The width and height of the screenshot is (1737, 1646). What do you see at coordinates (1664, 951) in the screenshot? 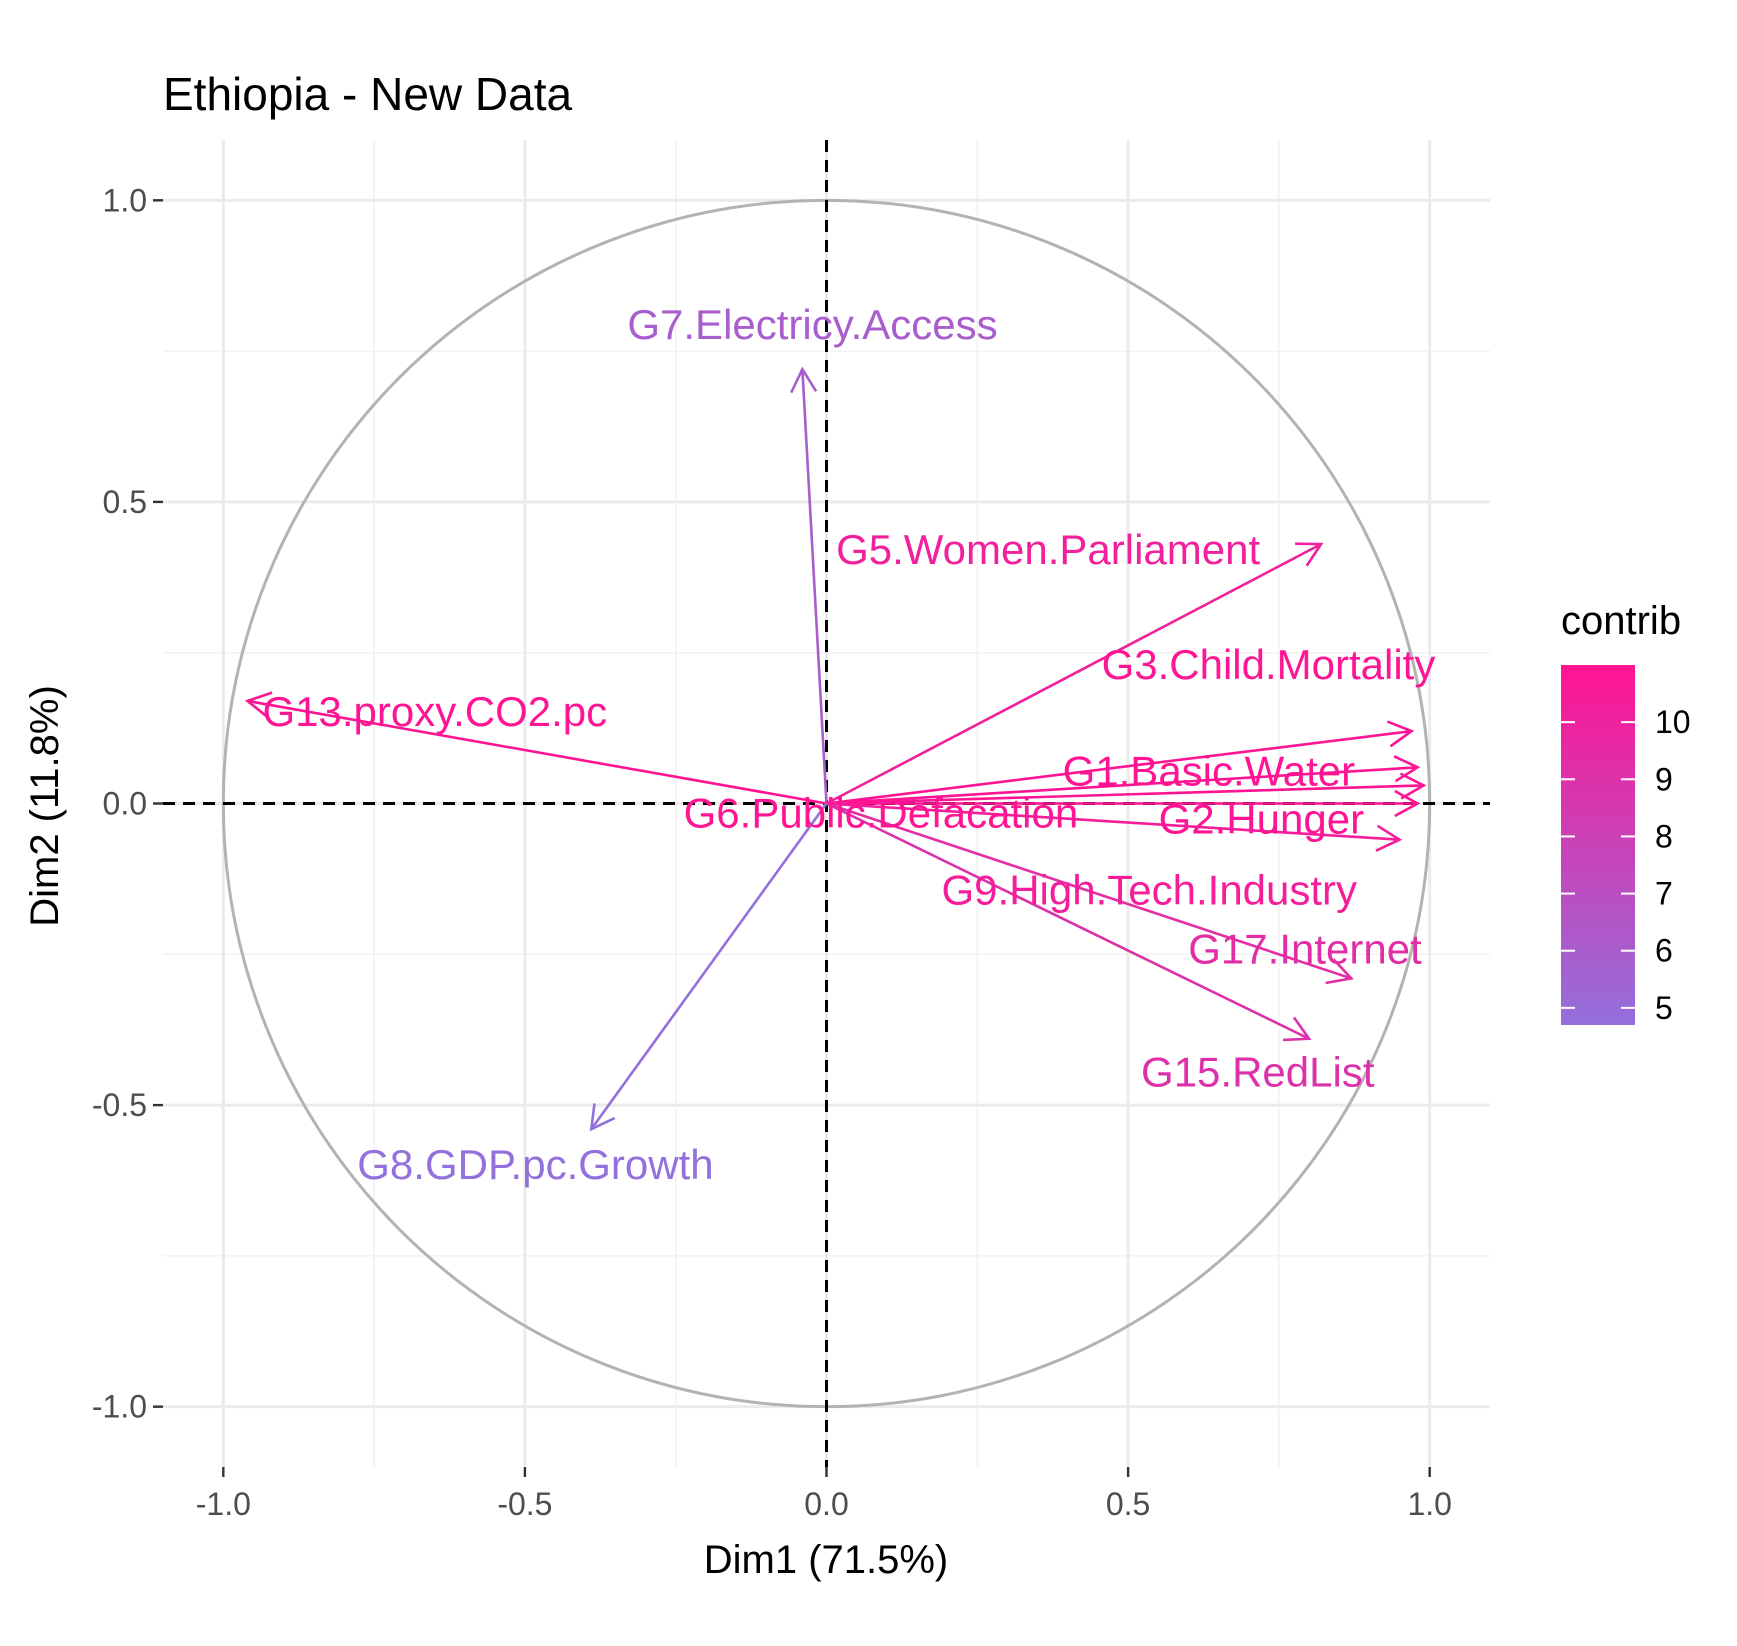
I see `legend-tick-label: 6` at bounding box center [1664, 951].